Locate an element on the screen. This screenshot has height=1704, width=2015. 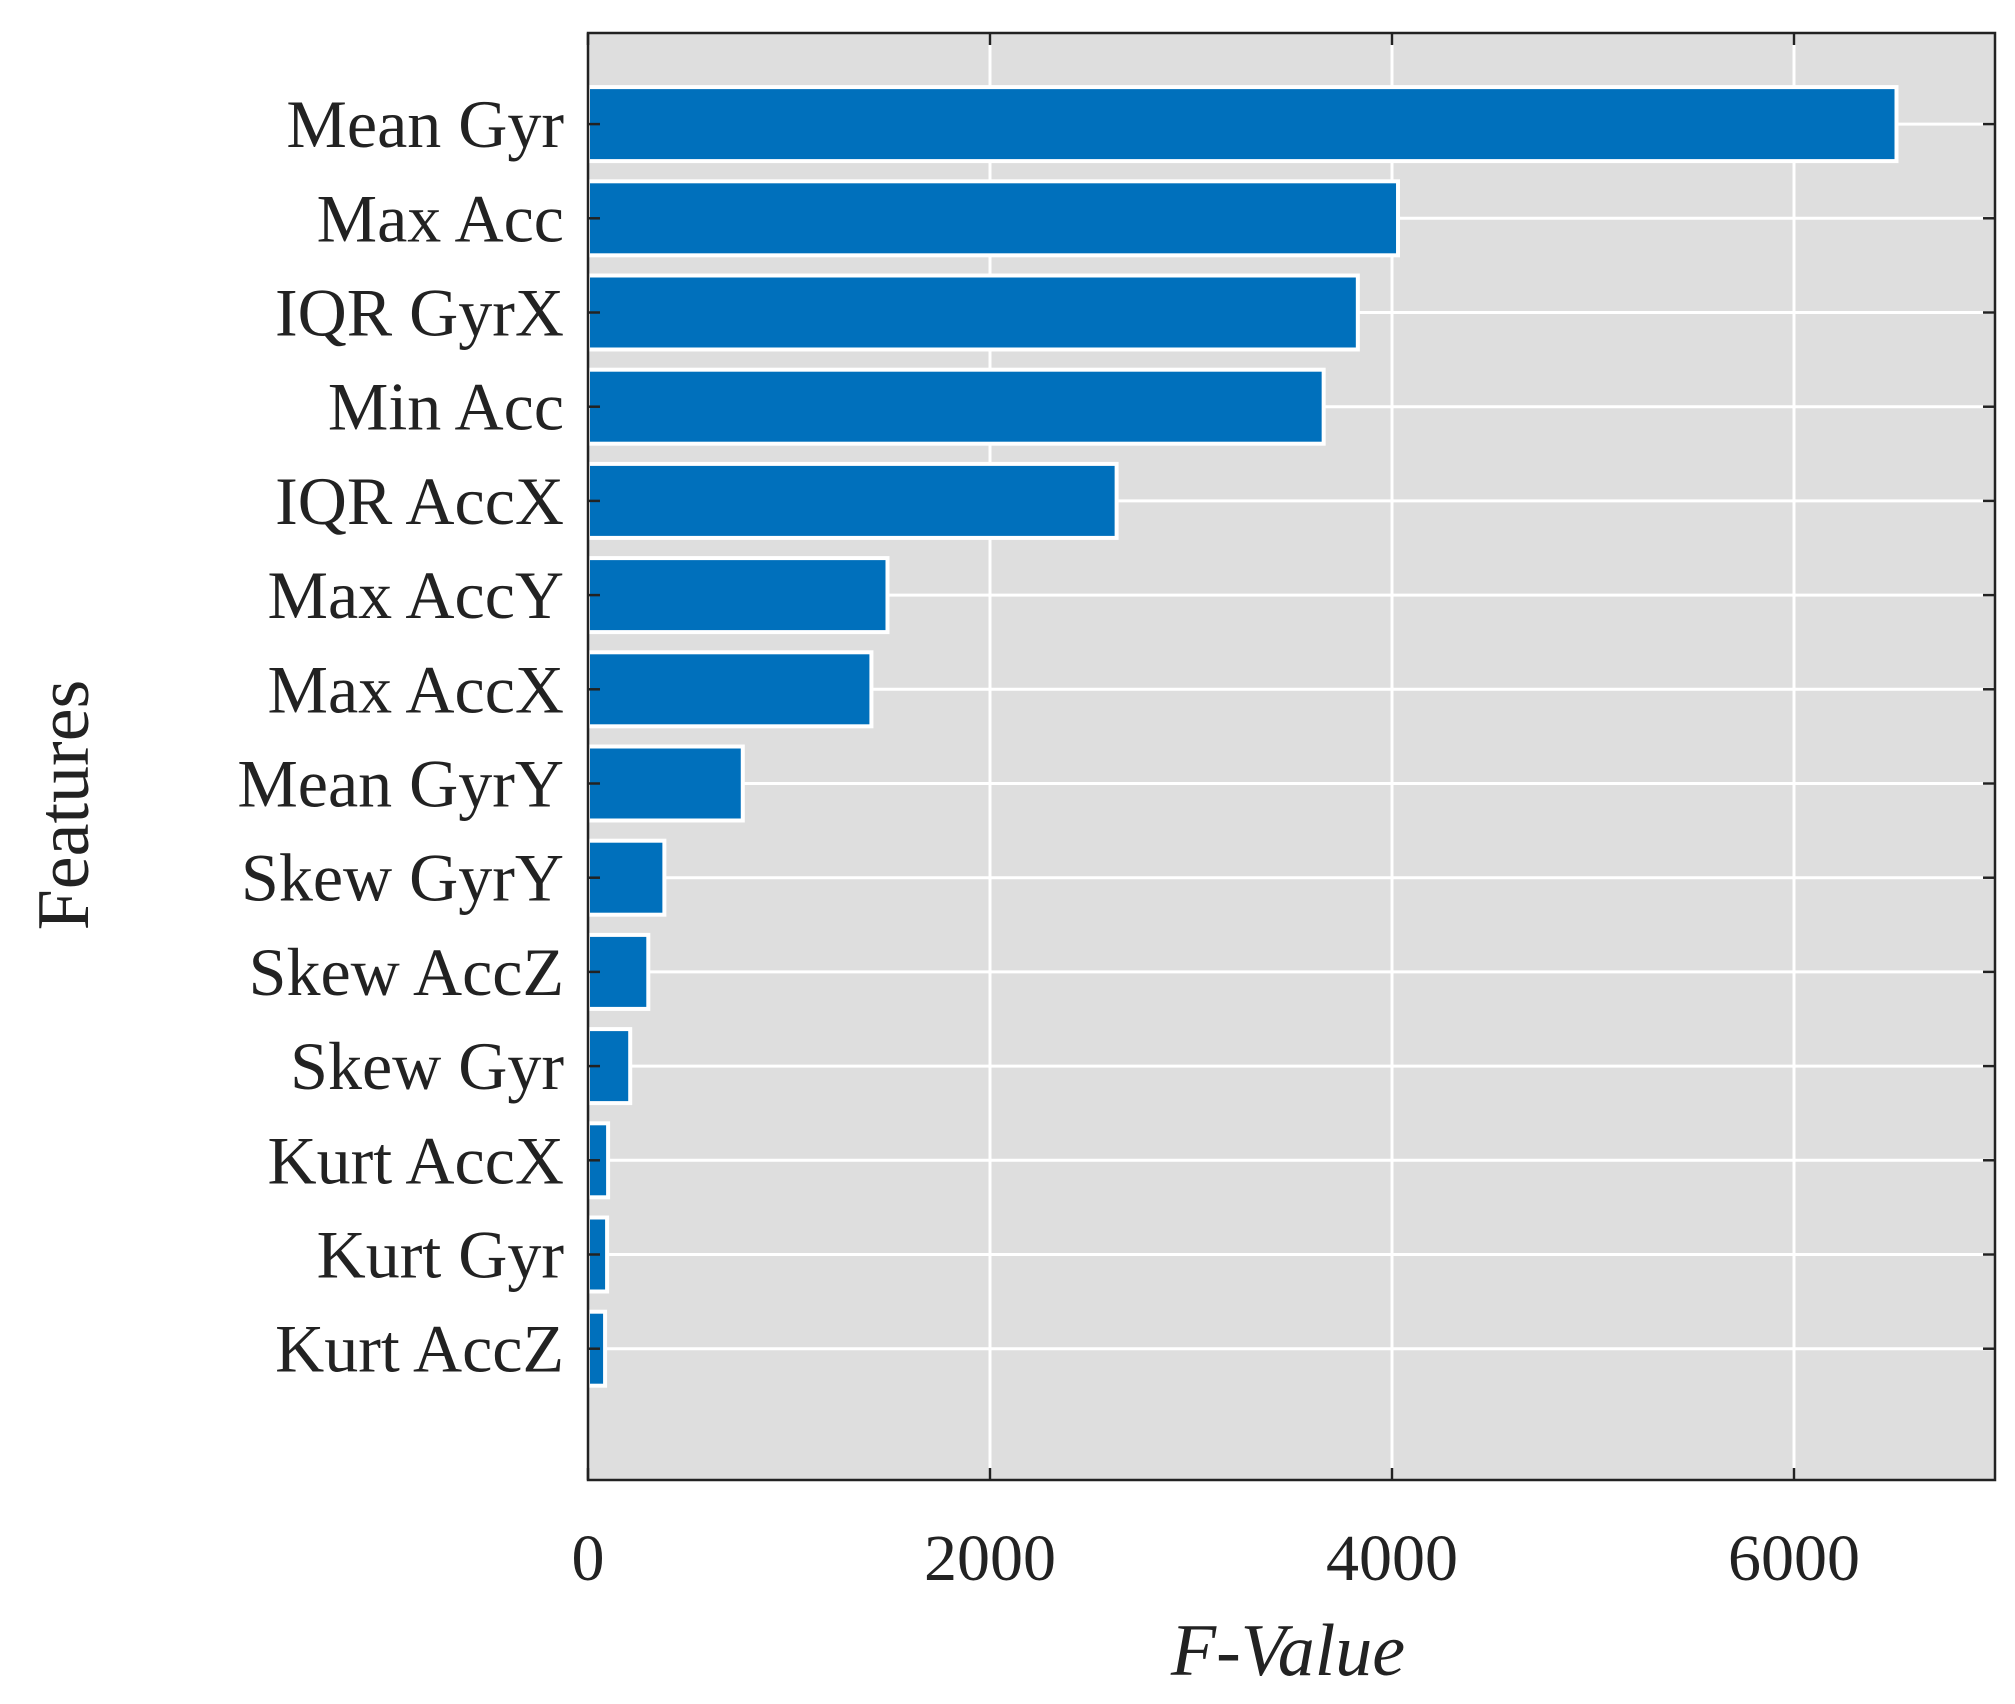
bar-skew-gyry is located at coordinates (626, 877).